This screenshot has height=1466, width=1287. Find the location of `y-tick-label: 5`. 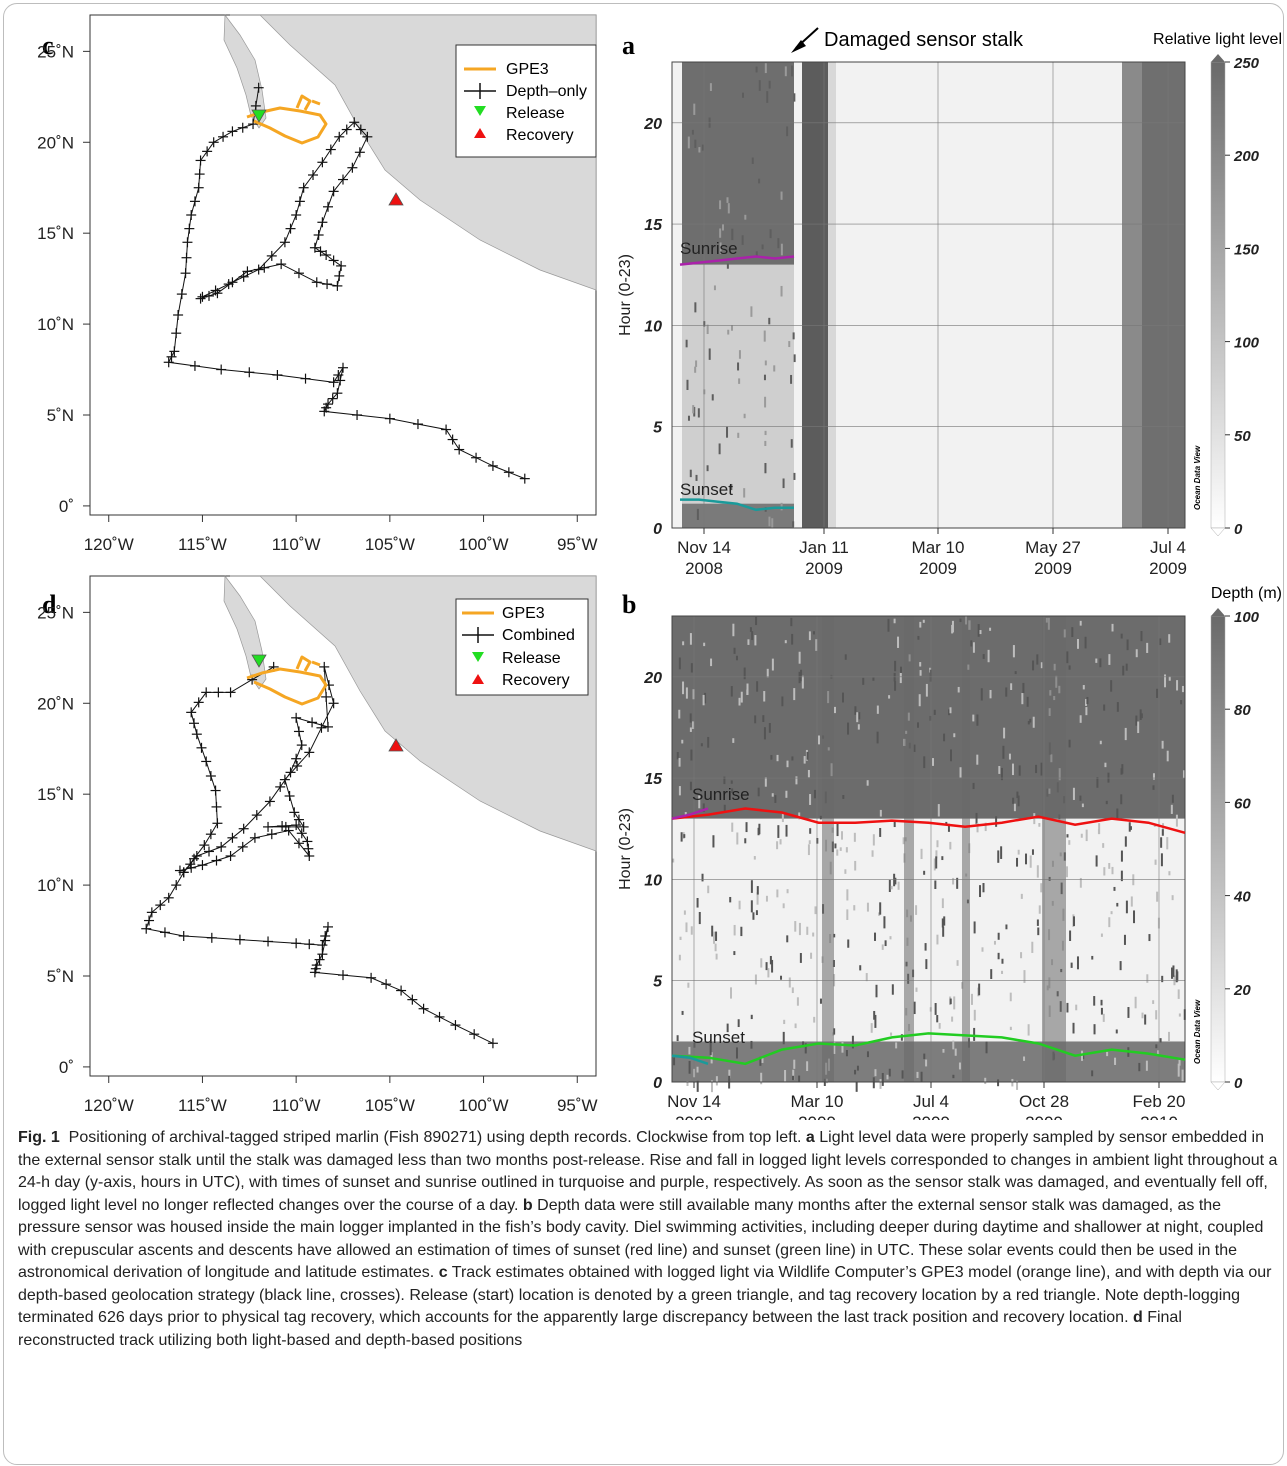

y-tick-label: 5 is located at coordinates (658, 982).